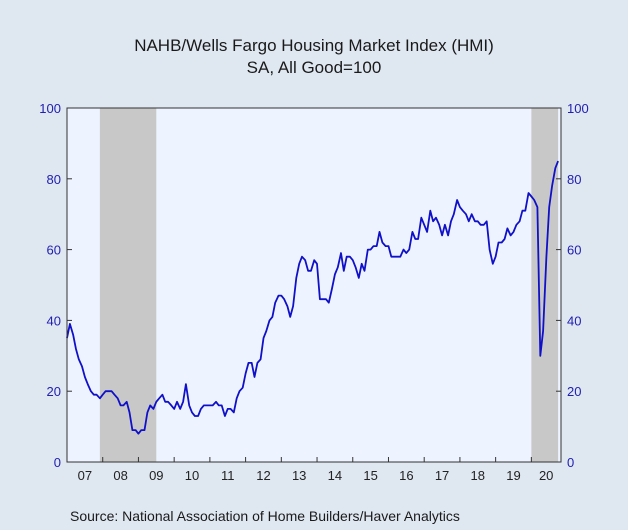 Image resolution: width=628 pixels, height=530 pixels. What do you see at coordinates (120, 475) in the screenshot?
I see `x-tick-label: 08` at bounding box center [120, 475].